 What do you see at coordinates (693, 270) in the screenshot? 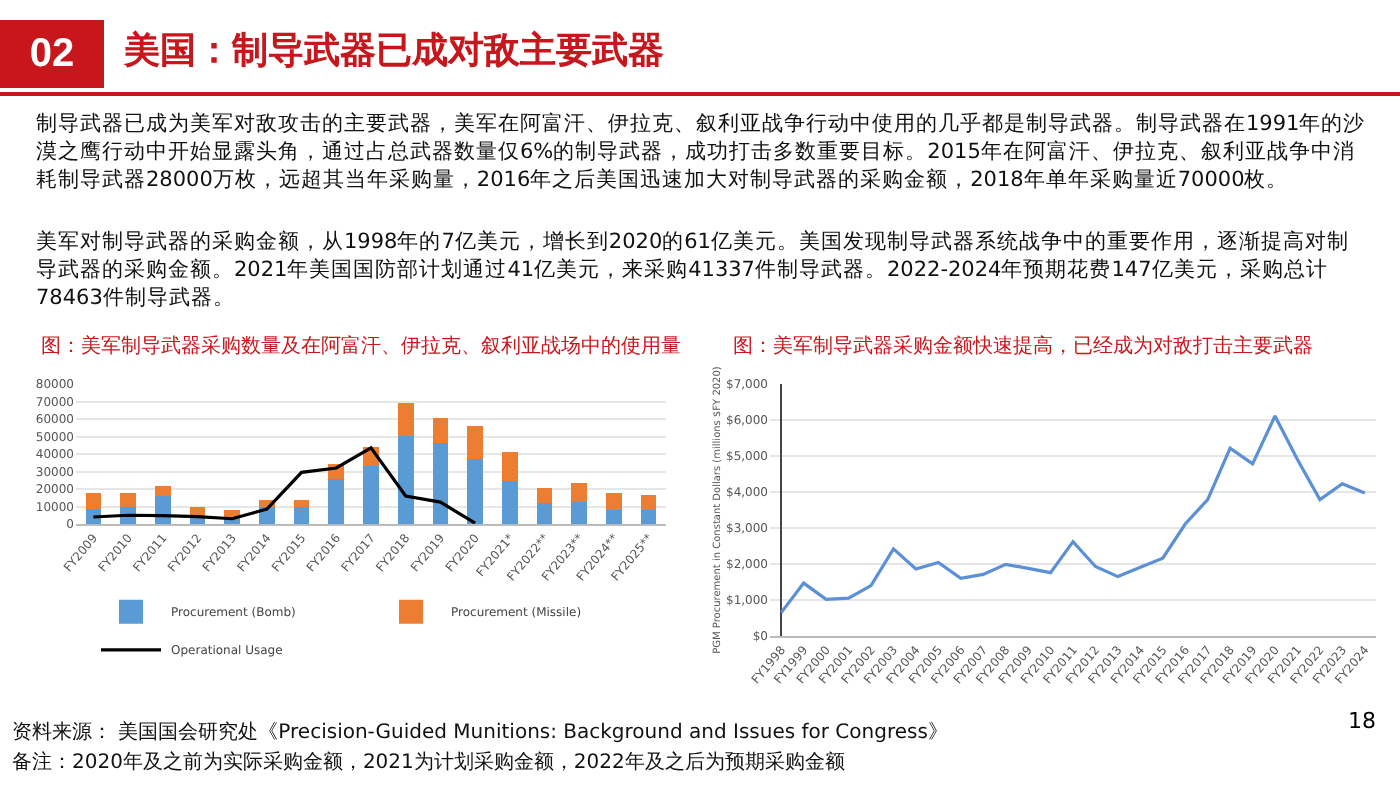
I see `text: 美军对制导武器的采购金额，从1998年的7亿美元，增长到2020的61亿美元。美国发现制导武器系统战争中的重要作用，逐渐提高对制导武器的采购金额。2021年美国国防部计划通过41亿美元，来采购41337件制导武器。2022-2024年预期花费147亿美元，采购总计78463件制导武器。` at bounding box center [693, 270].